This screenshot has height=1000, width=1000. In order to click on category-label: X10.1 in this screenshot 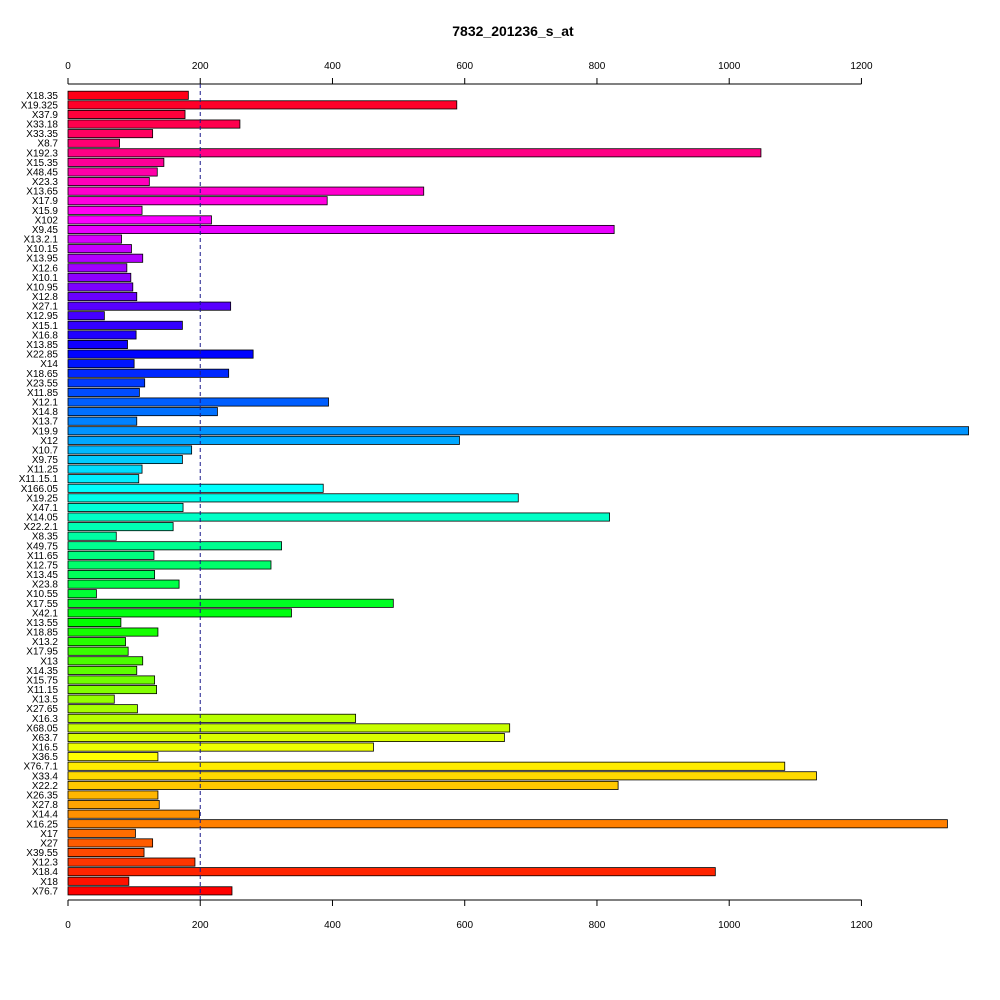, I will do `click(45, 278)`.